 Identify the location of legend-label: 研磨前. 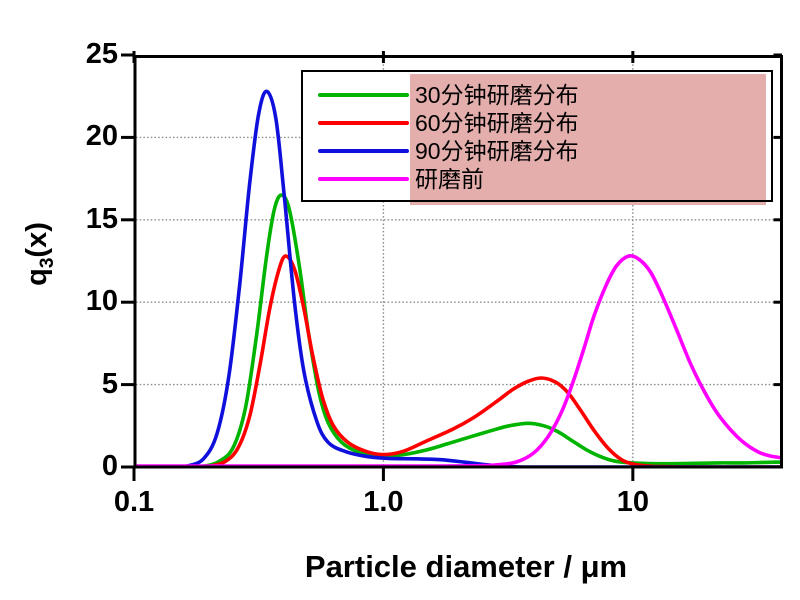
(449, 179).